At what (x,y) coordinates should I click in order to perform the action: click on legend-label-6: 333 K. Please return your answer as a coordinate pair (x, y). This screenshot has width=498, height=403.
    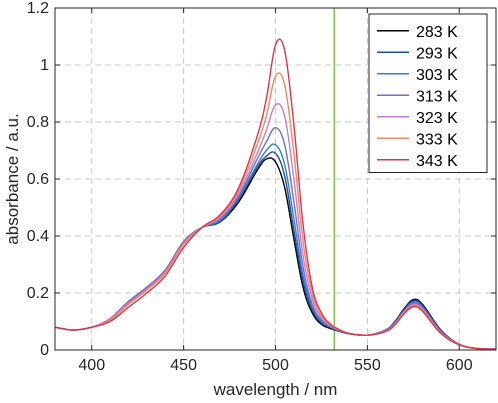
    Looking at the image, I should click on (437, 139).